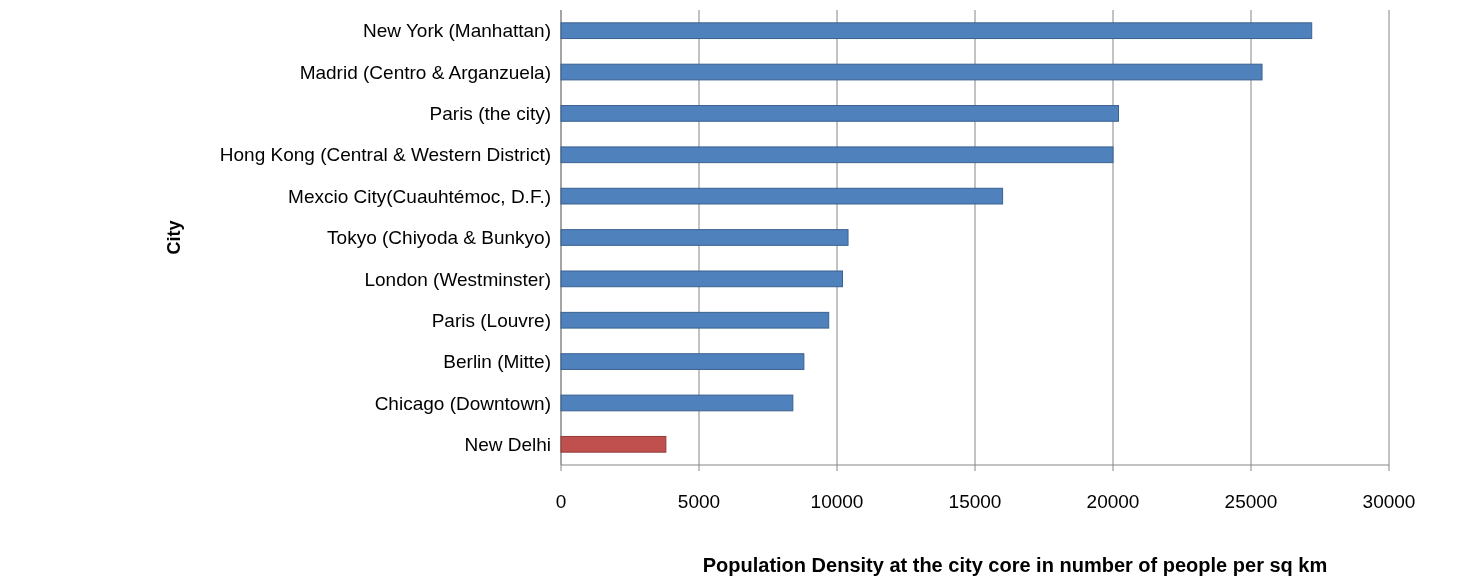  Describe the element at coordinates (457, 31) in the screenshot. I see `y-tick-label: New York (Manhattan)` at that location.